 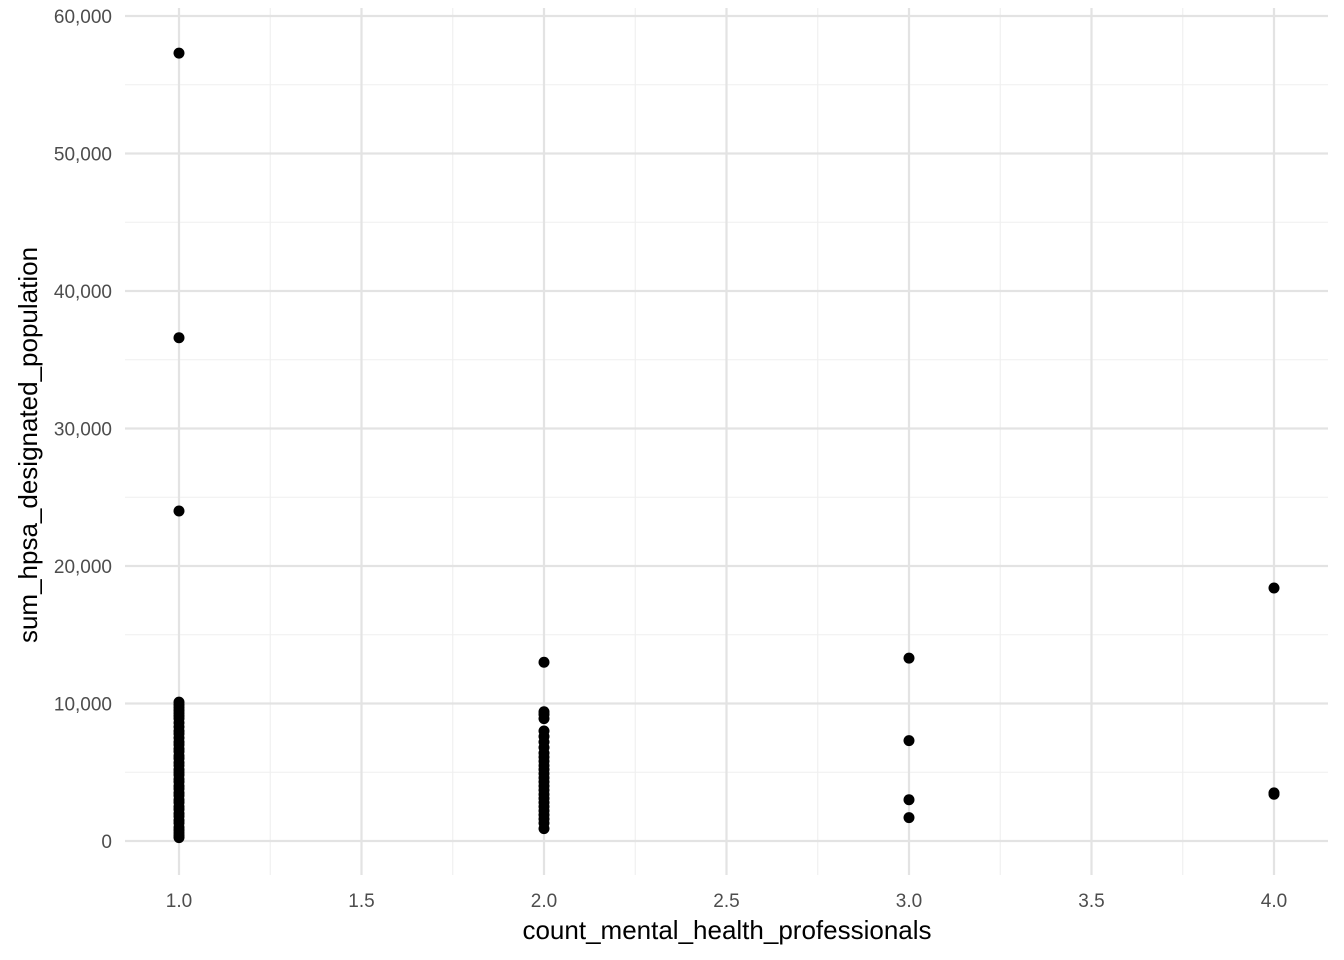 What do you see at coordinates (544, 901) in the screenshot?
I see `x-tick-label: 2.0` at bounding box center [544, 901].